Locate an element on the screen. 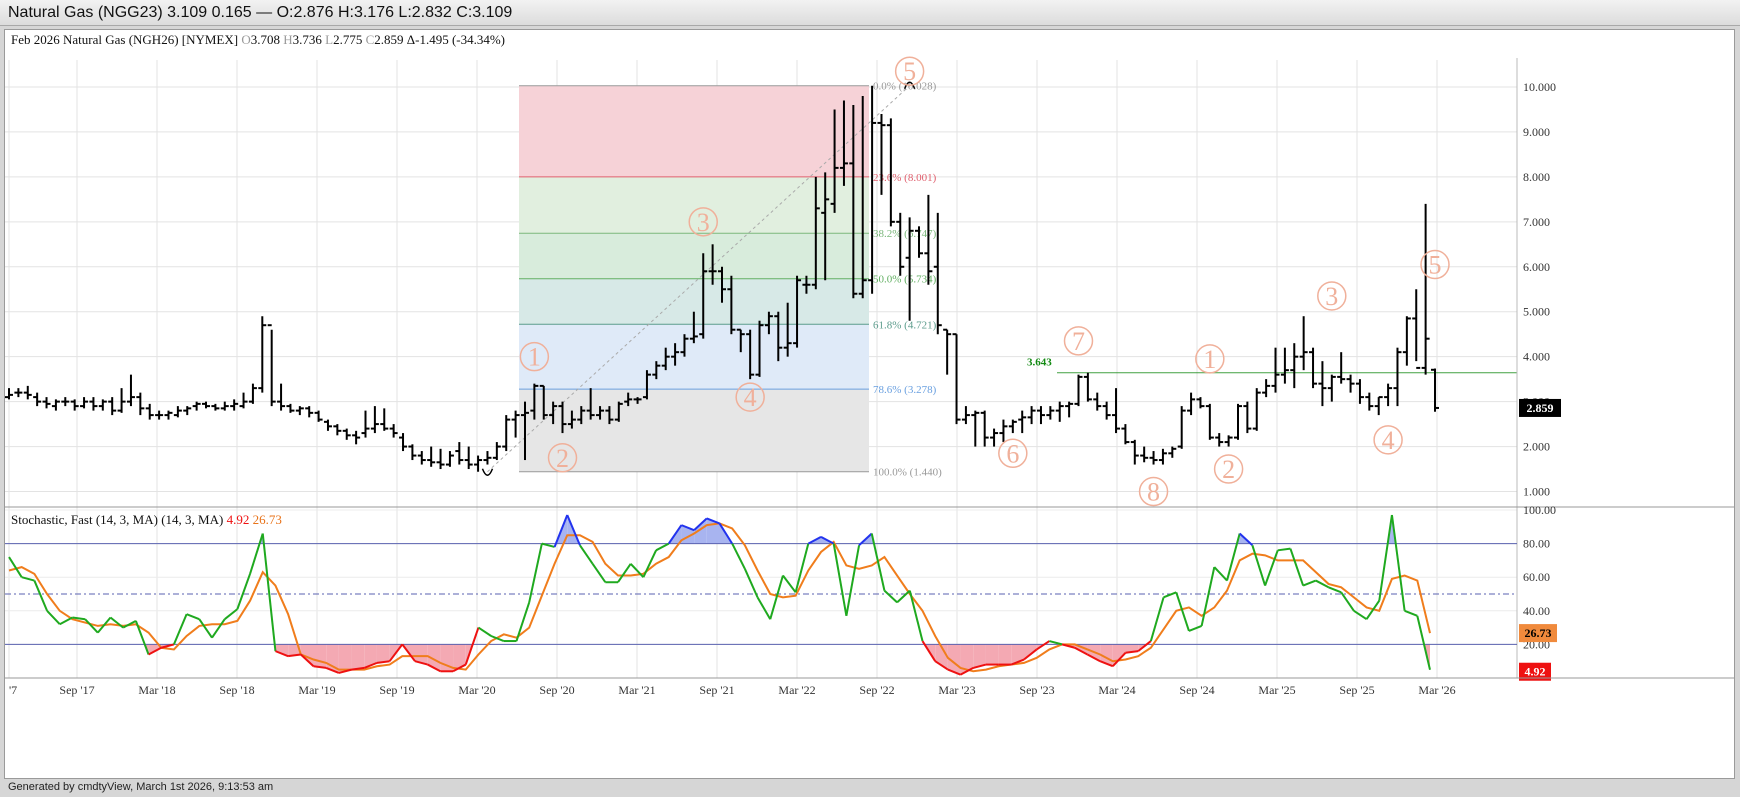 The height and width of the screenshot is (797, 1740). price-tick-label: 10.000 is located at coordinates (1539, 87).